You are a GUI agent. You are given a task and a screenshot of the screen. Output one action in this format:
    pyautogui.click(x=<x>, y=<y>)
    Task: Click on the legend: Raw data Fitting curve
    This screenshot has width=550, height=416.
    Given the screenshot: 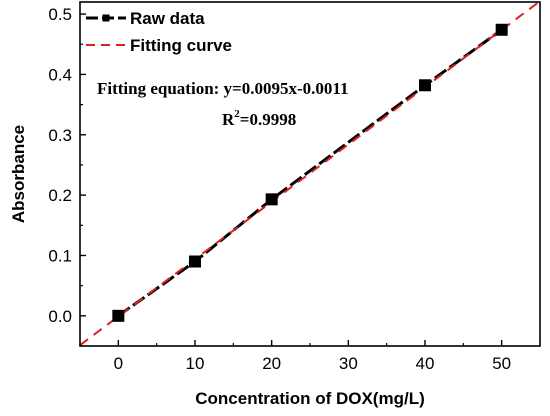 What is the action you would take?
    pyautogui.click(x=159, y=32)
    